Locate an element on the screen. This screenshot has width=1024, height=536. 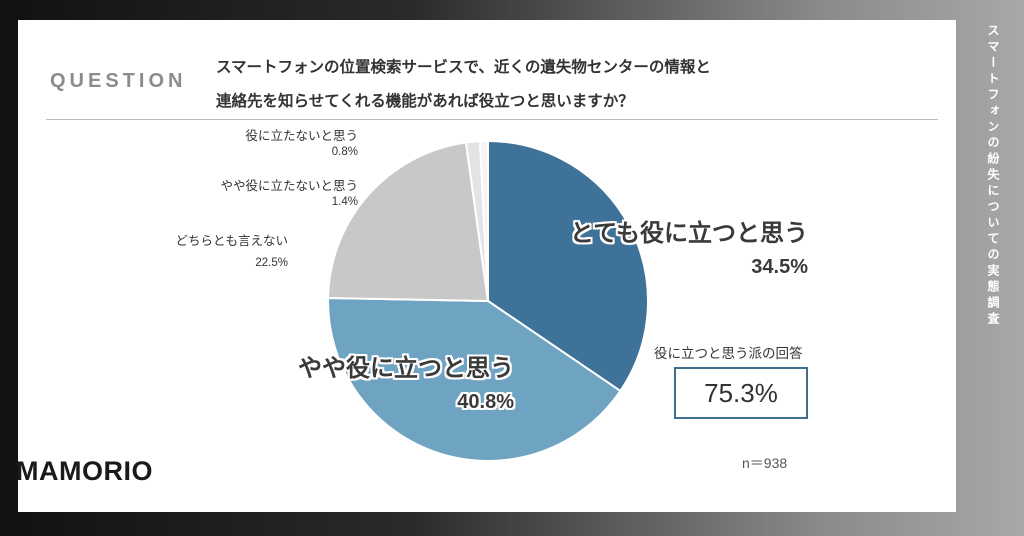
slice-label-group-1: やや役に立つと思う 40.8% is located at coordinates (366, 381).